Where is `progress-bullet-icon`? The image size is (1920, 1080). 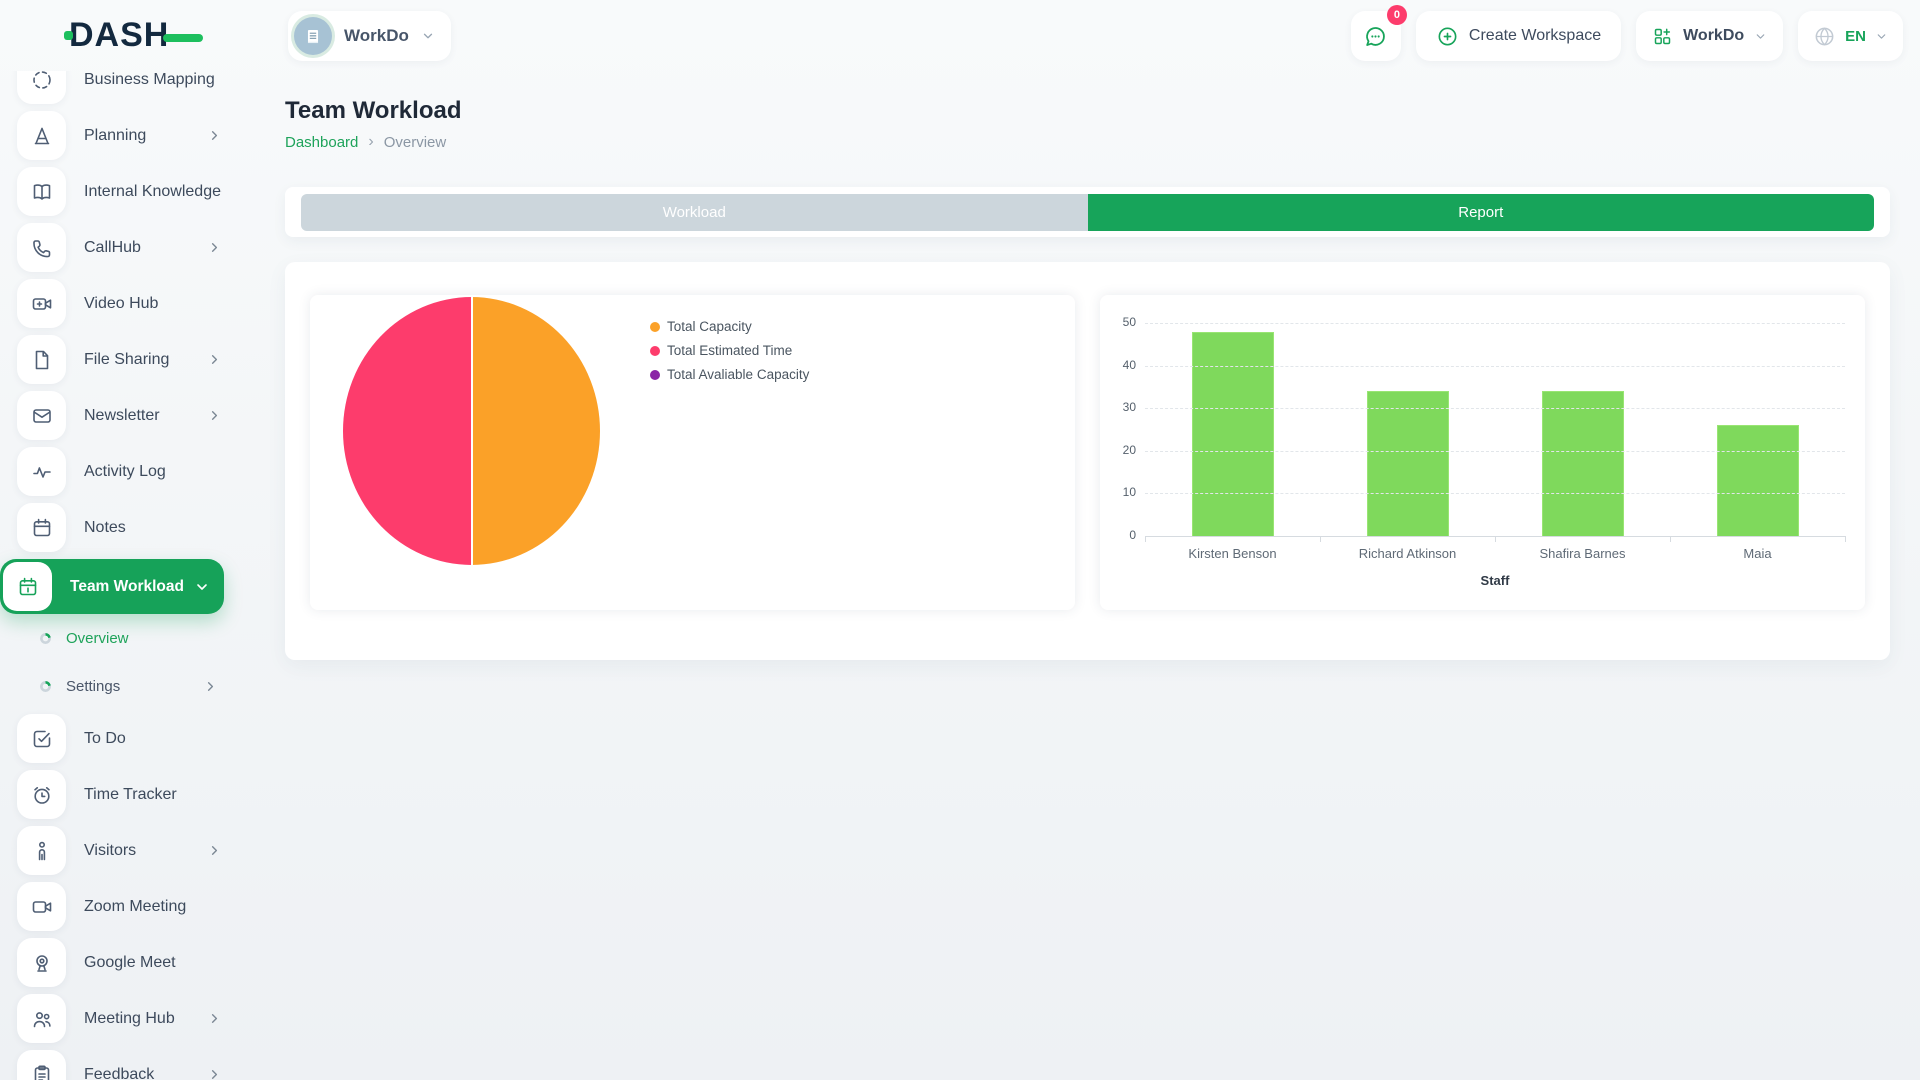
progress-bullet-icon is located at coordinates (45, 638).